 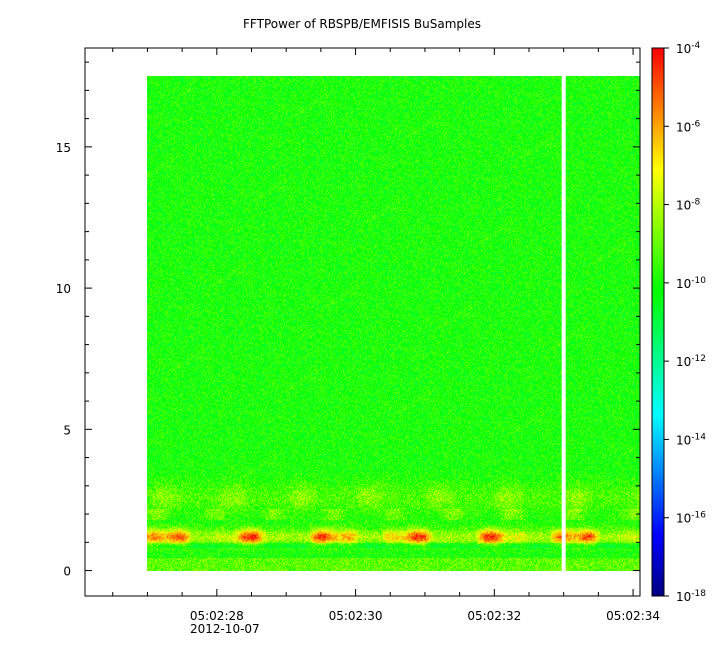 I want to click on colorbar-gradient, so click(x=658, y=322).